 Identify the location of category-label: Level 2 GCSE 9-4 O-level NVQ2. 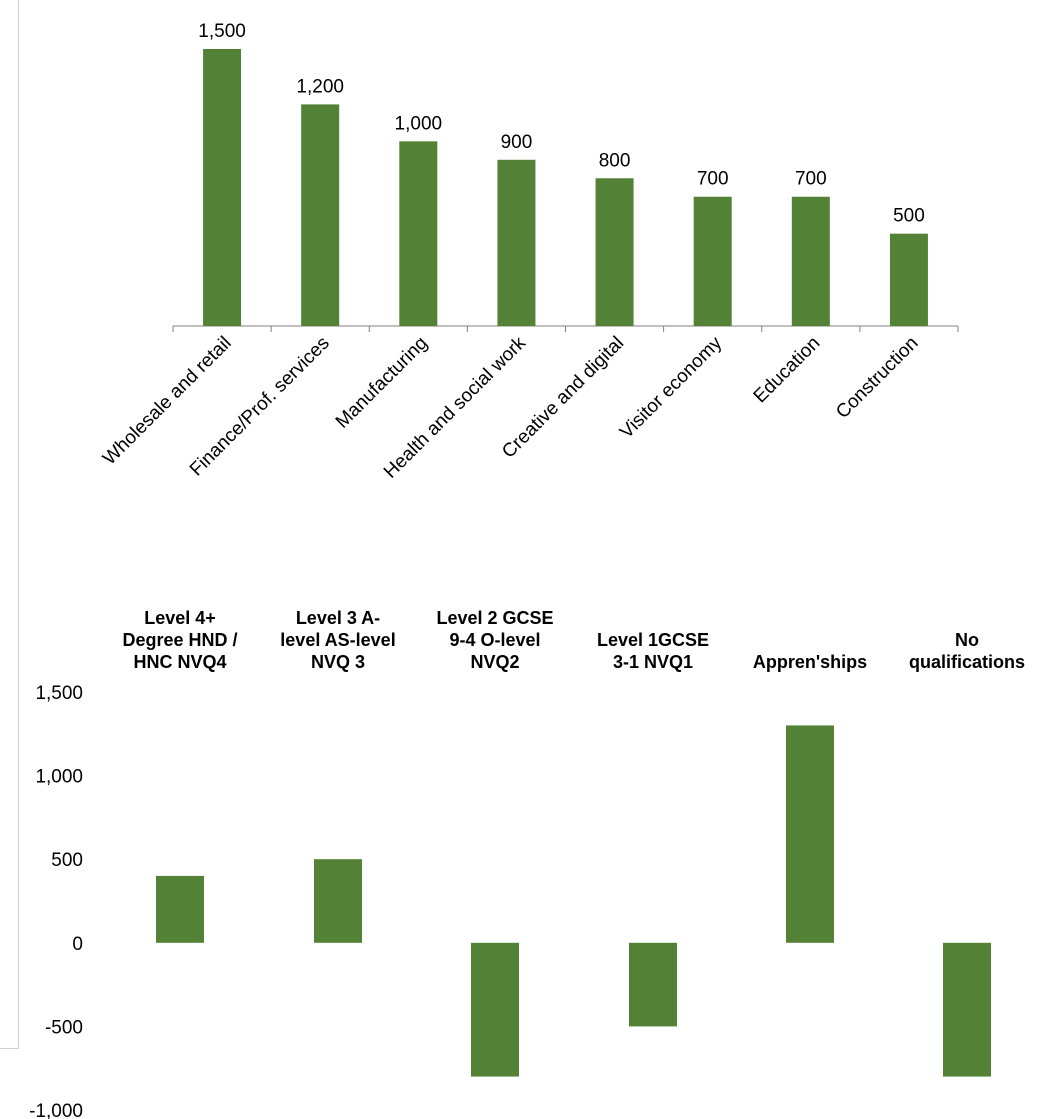
(494, 640).